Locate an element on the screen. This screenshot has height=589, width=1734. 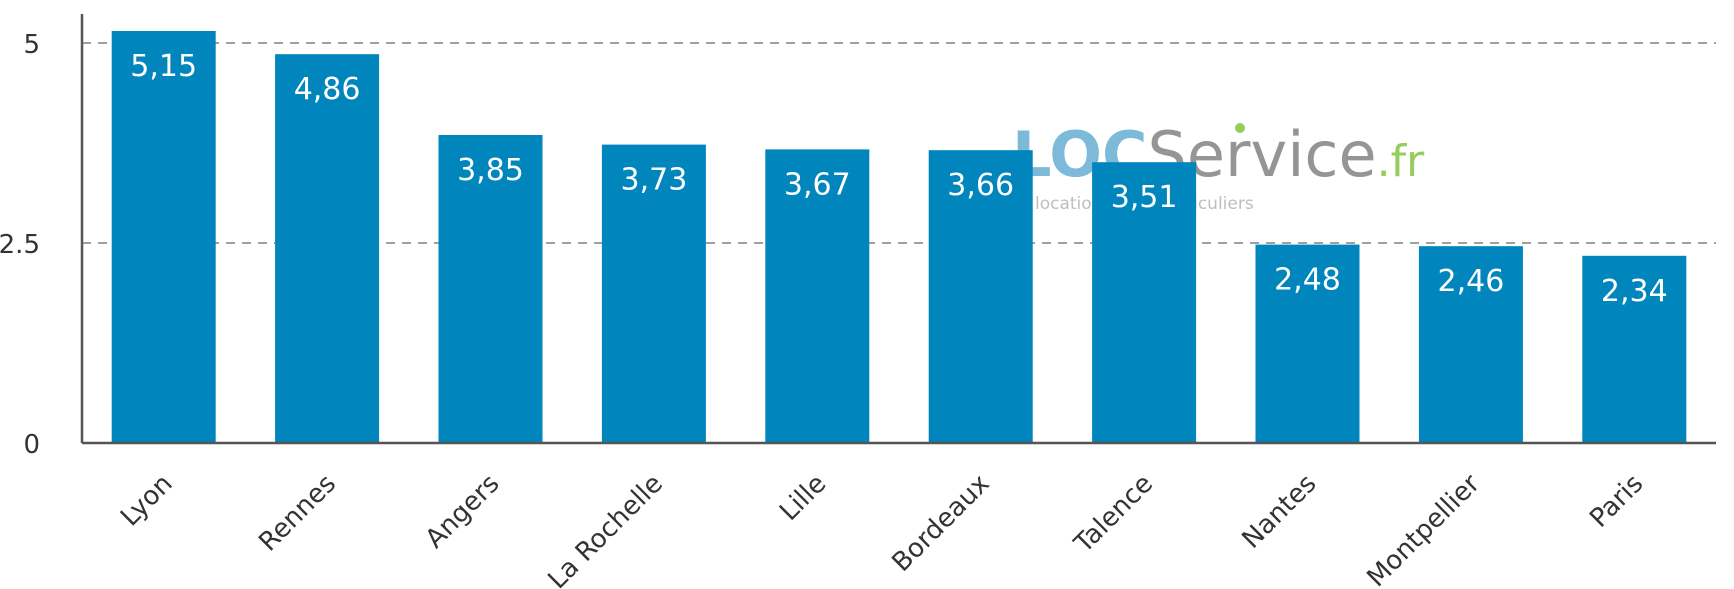
bar-value-label: 2,46 is located at coordinates (1471, 281).